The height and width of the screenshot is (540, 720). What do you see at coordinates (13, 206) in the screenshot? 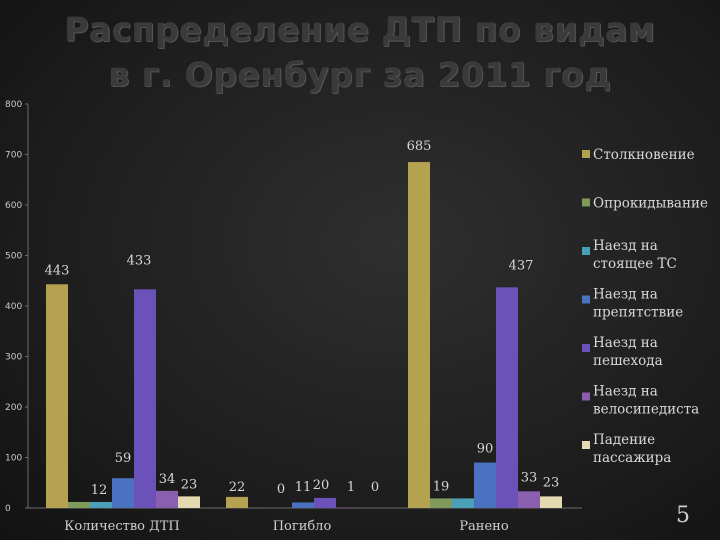
I see `y-tick-label: 600` at bounding box center [13, 206].